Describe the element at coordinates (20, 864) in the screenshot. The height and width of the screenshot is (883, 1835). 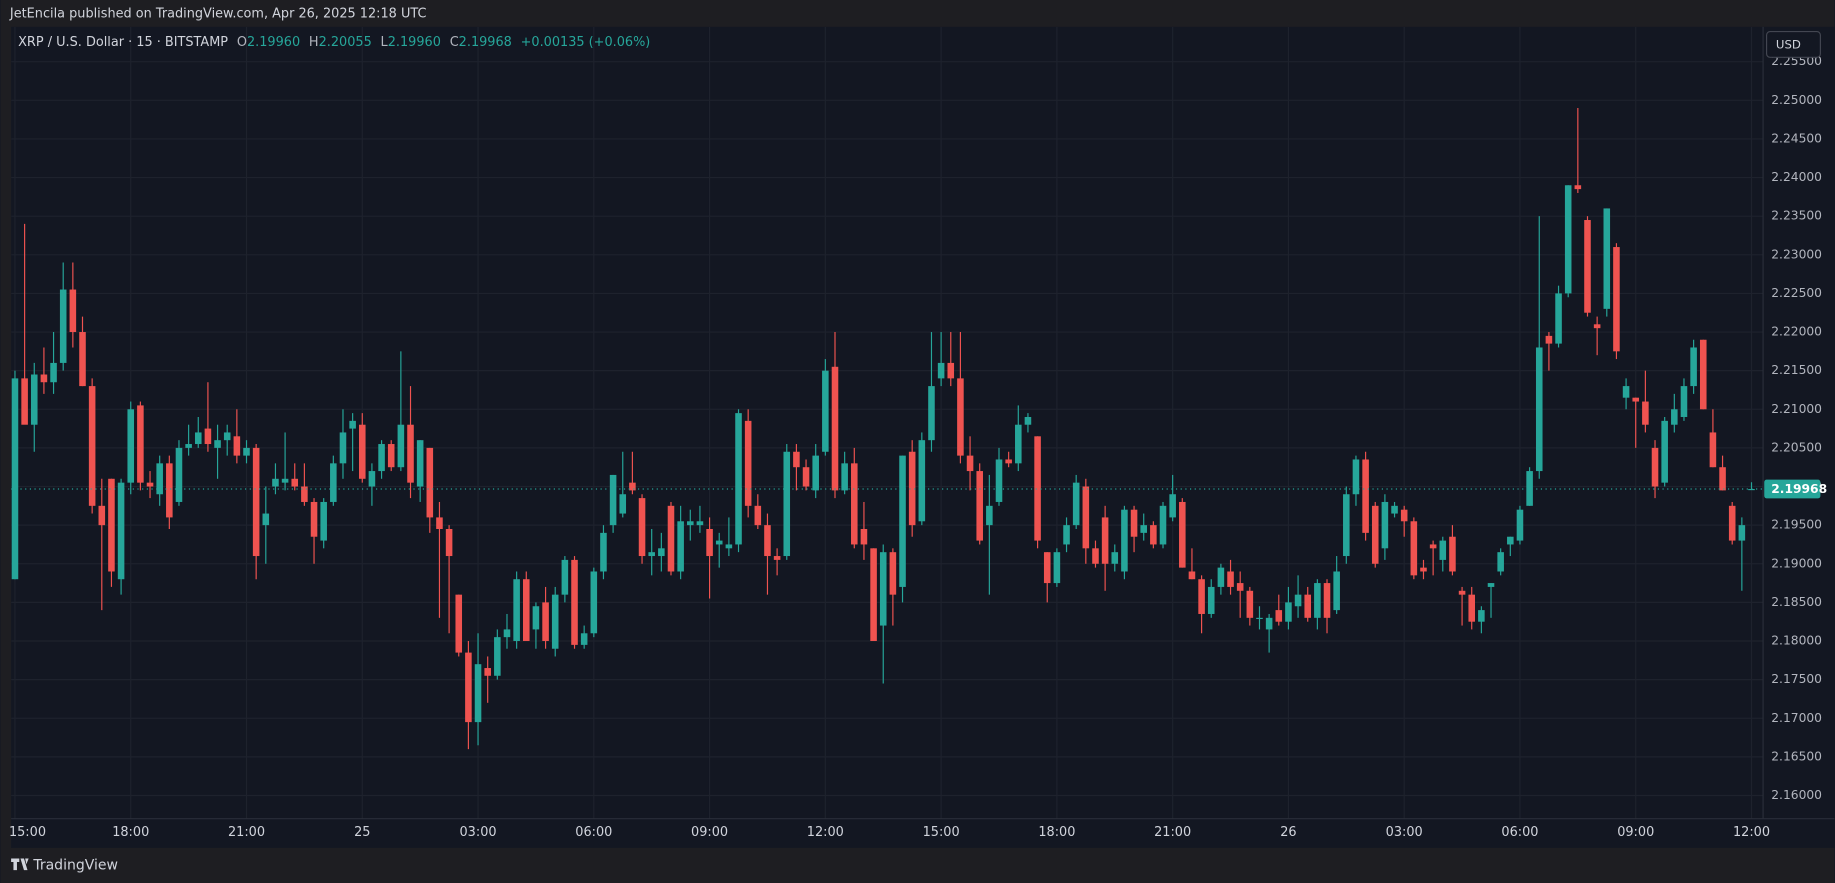
I see `footer-logo` at that location.